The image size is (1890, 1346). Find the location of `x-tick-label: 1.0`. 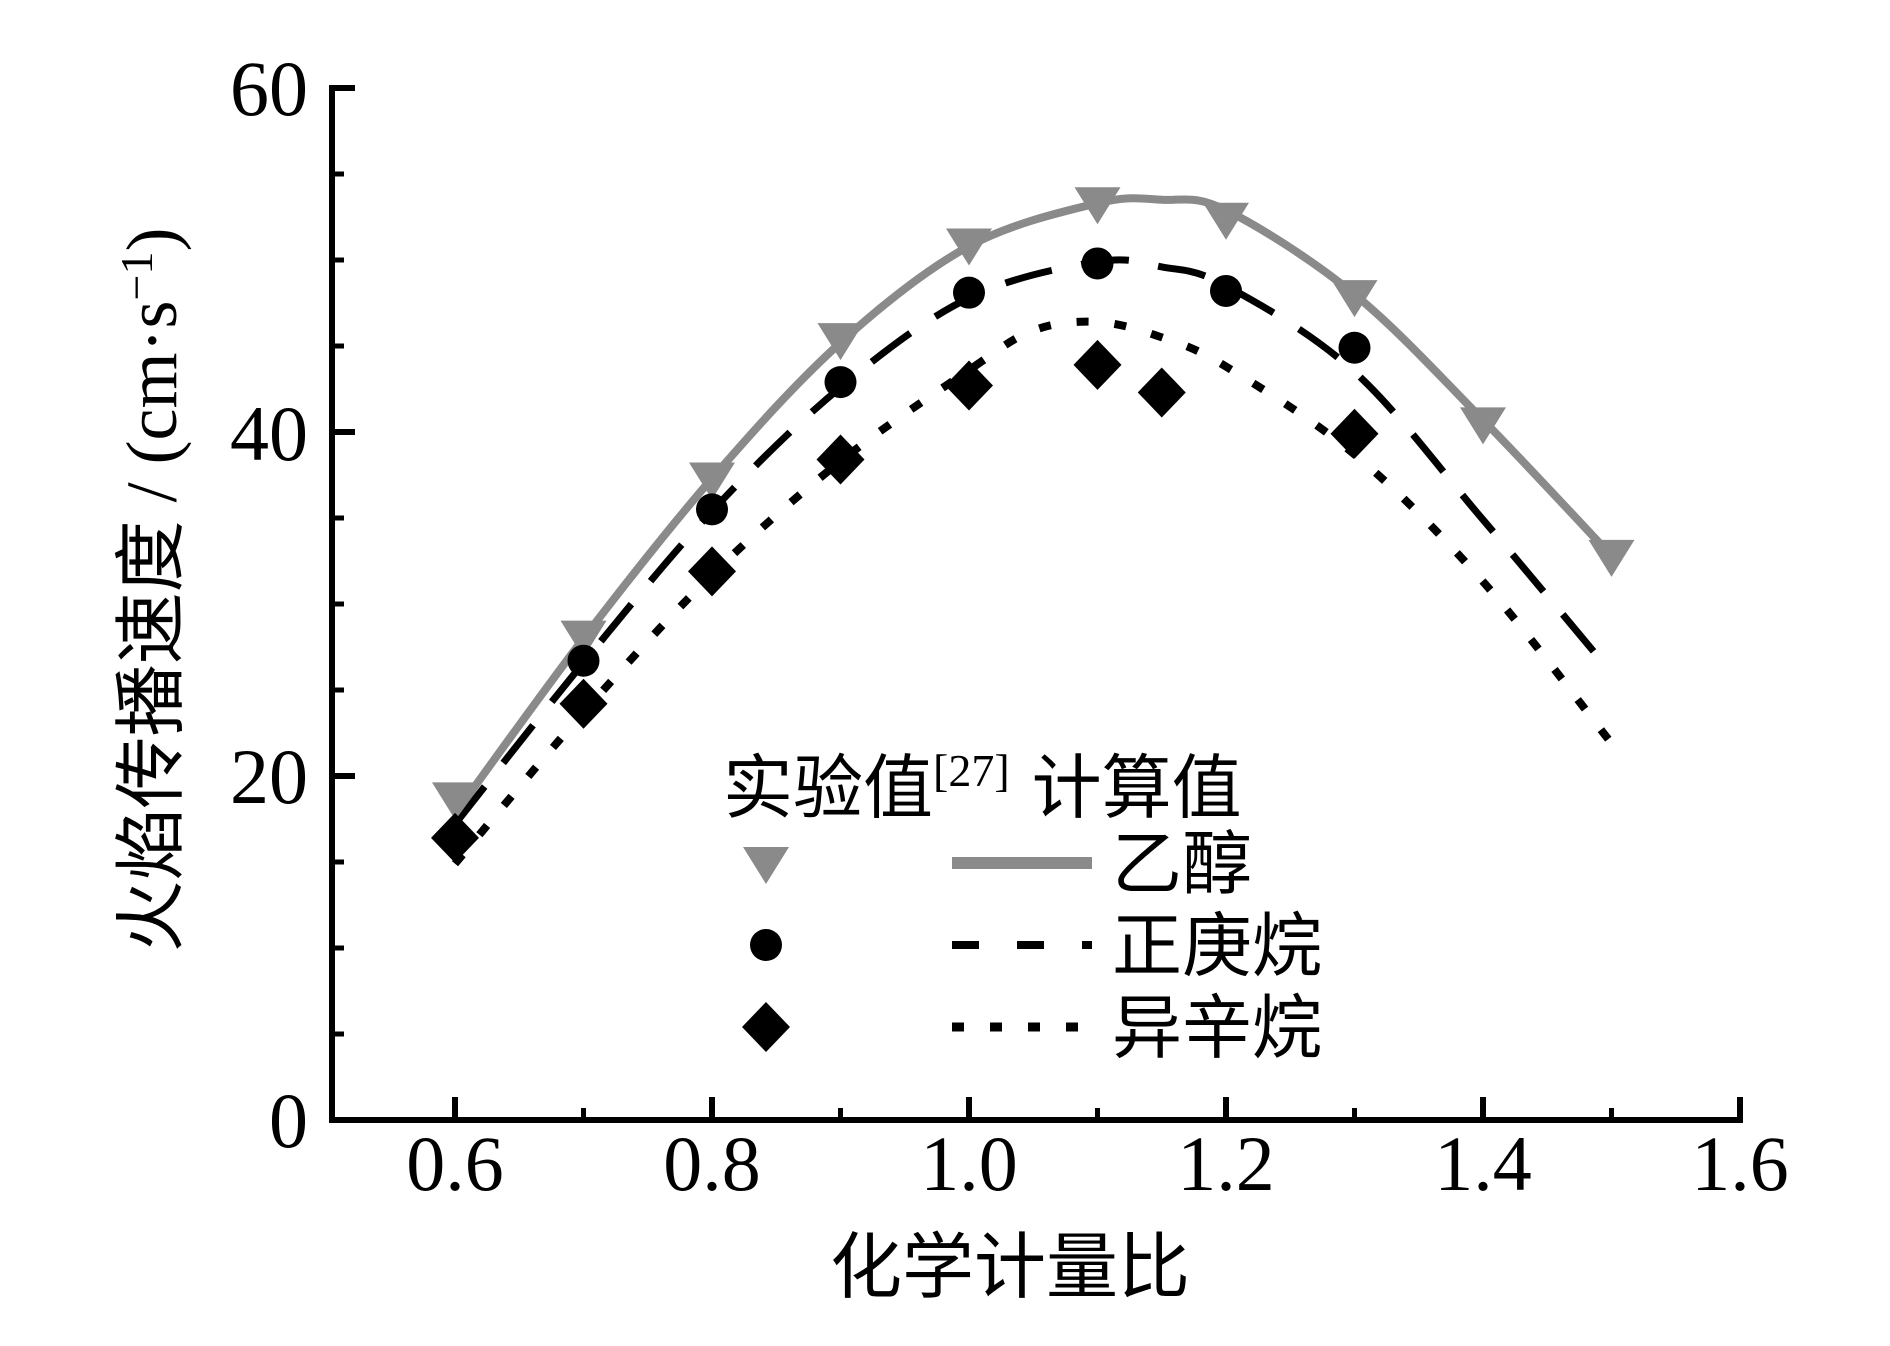

x-tick-label: 1.0 is located at coordinates (969, 1163).